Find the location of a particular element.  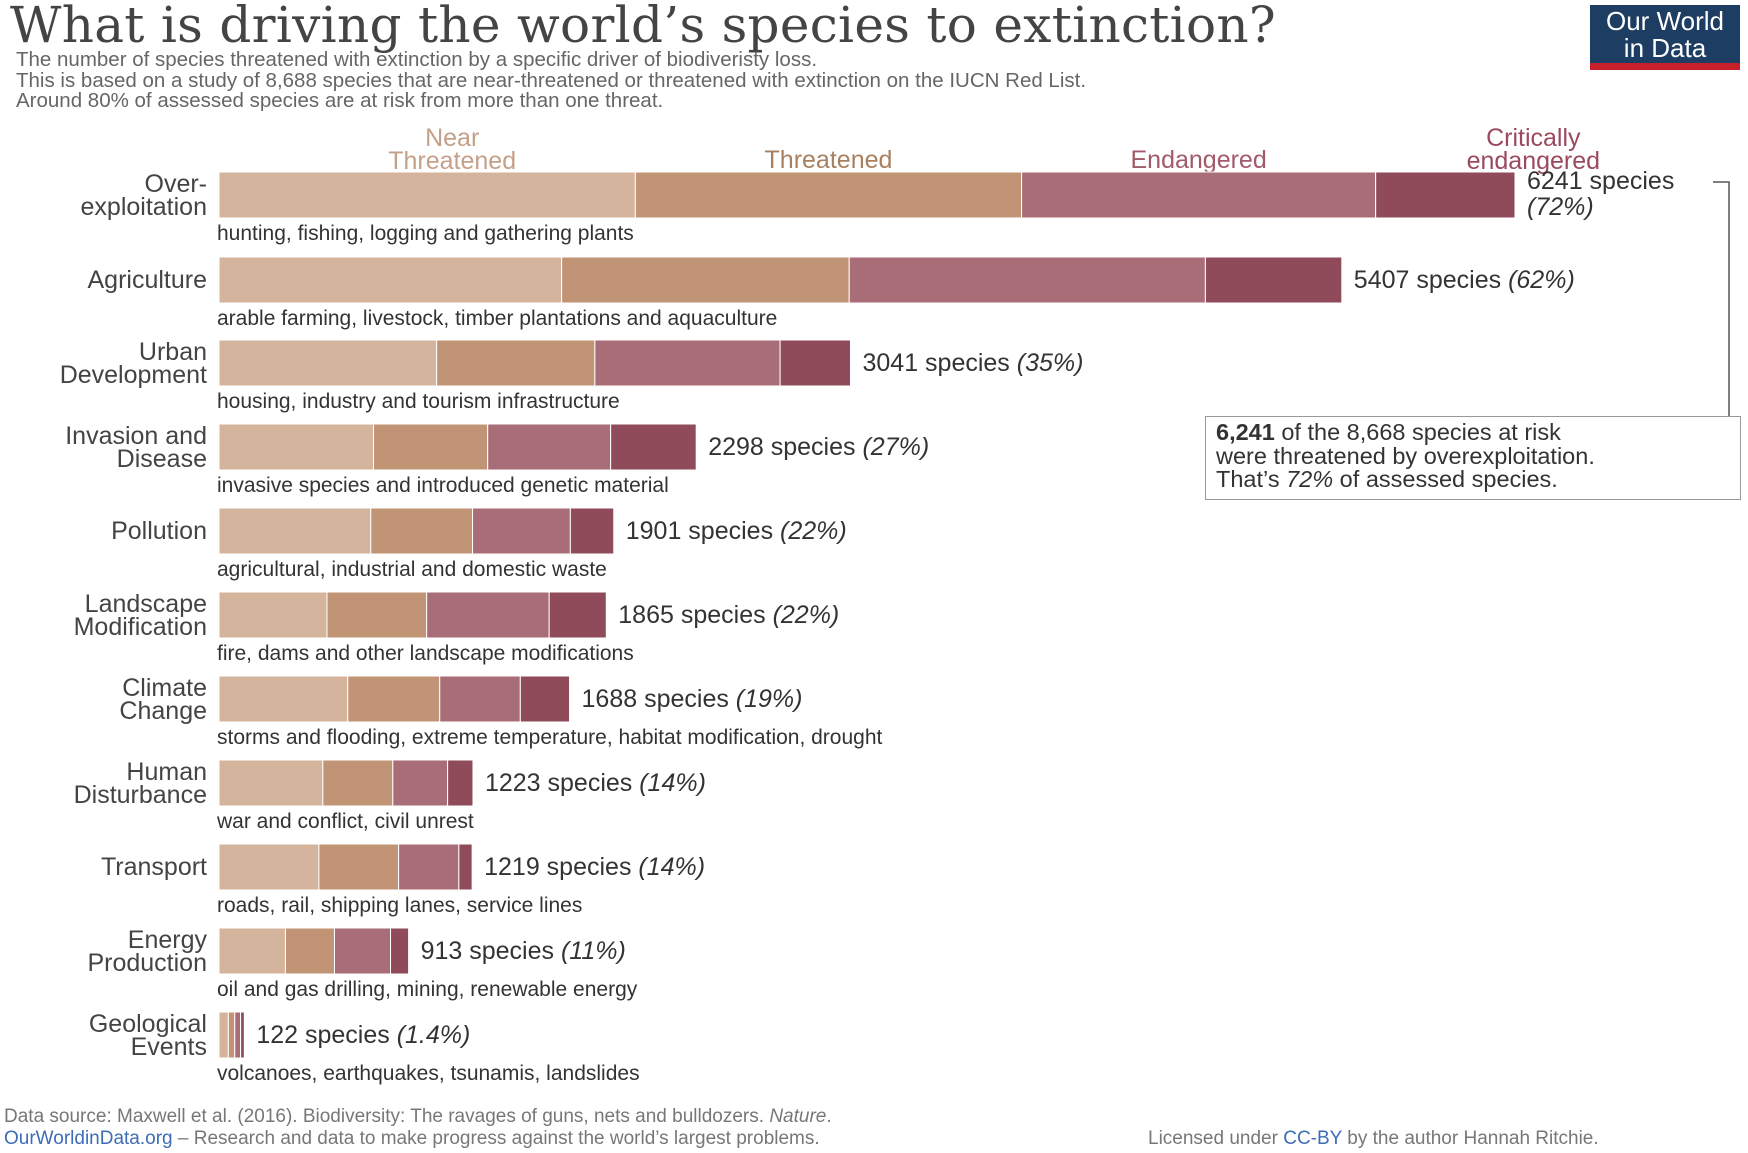

legend-endangered-line-1: Endangered is located at coordinates (1199, 160).